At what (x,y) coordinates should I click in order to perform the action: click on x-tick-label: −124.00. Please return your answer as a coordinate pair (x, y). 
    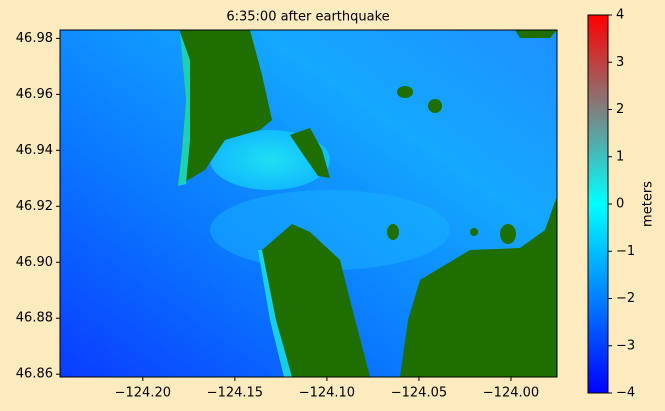
    Looking at the image, I should click on (511, 393).